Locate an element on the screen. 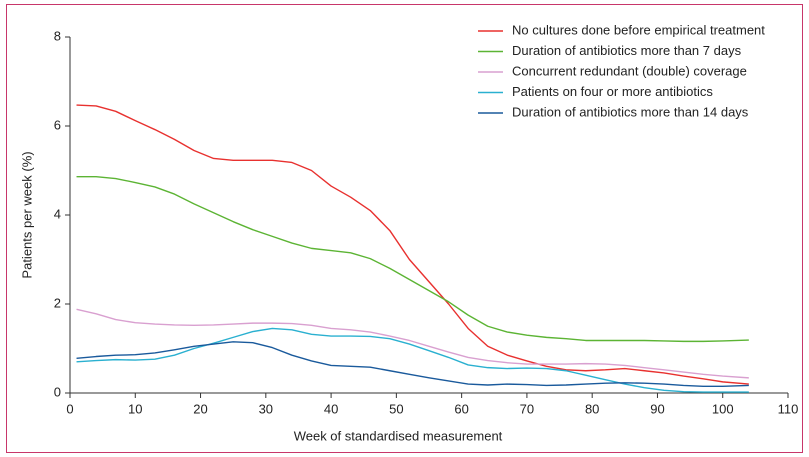 This screenshot has width=809, height=457. x-tick-label: 10 is located at coordinates (135, 408).